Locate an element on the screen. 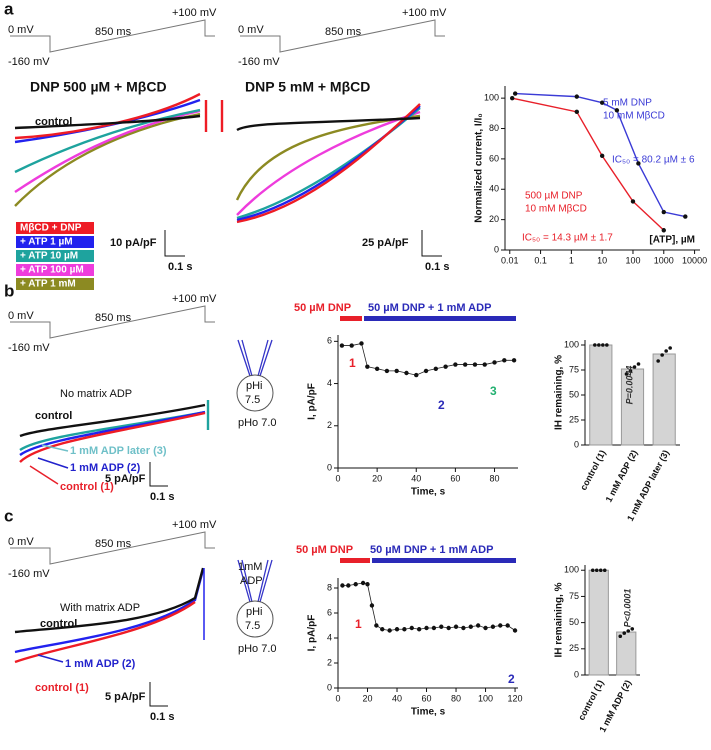  trace-label: control (1) is located at coordinates (87, 487).